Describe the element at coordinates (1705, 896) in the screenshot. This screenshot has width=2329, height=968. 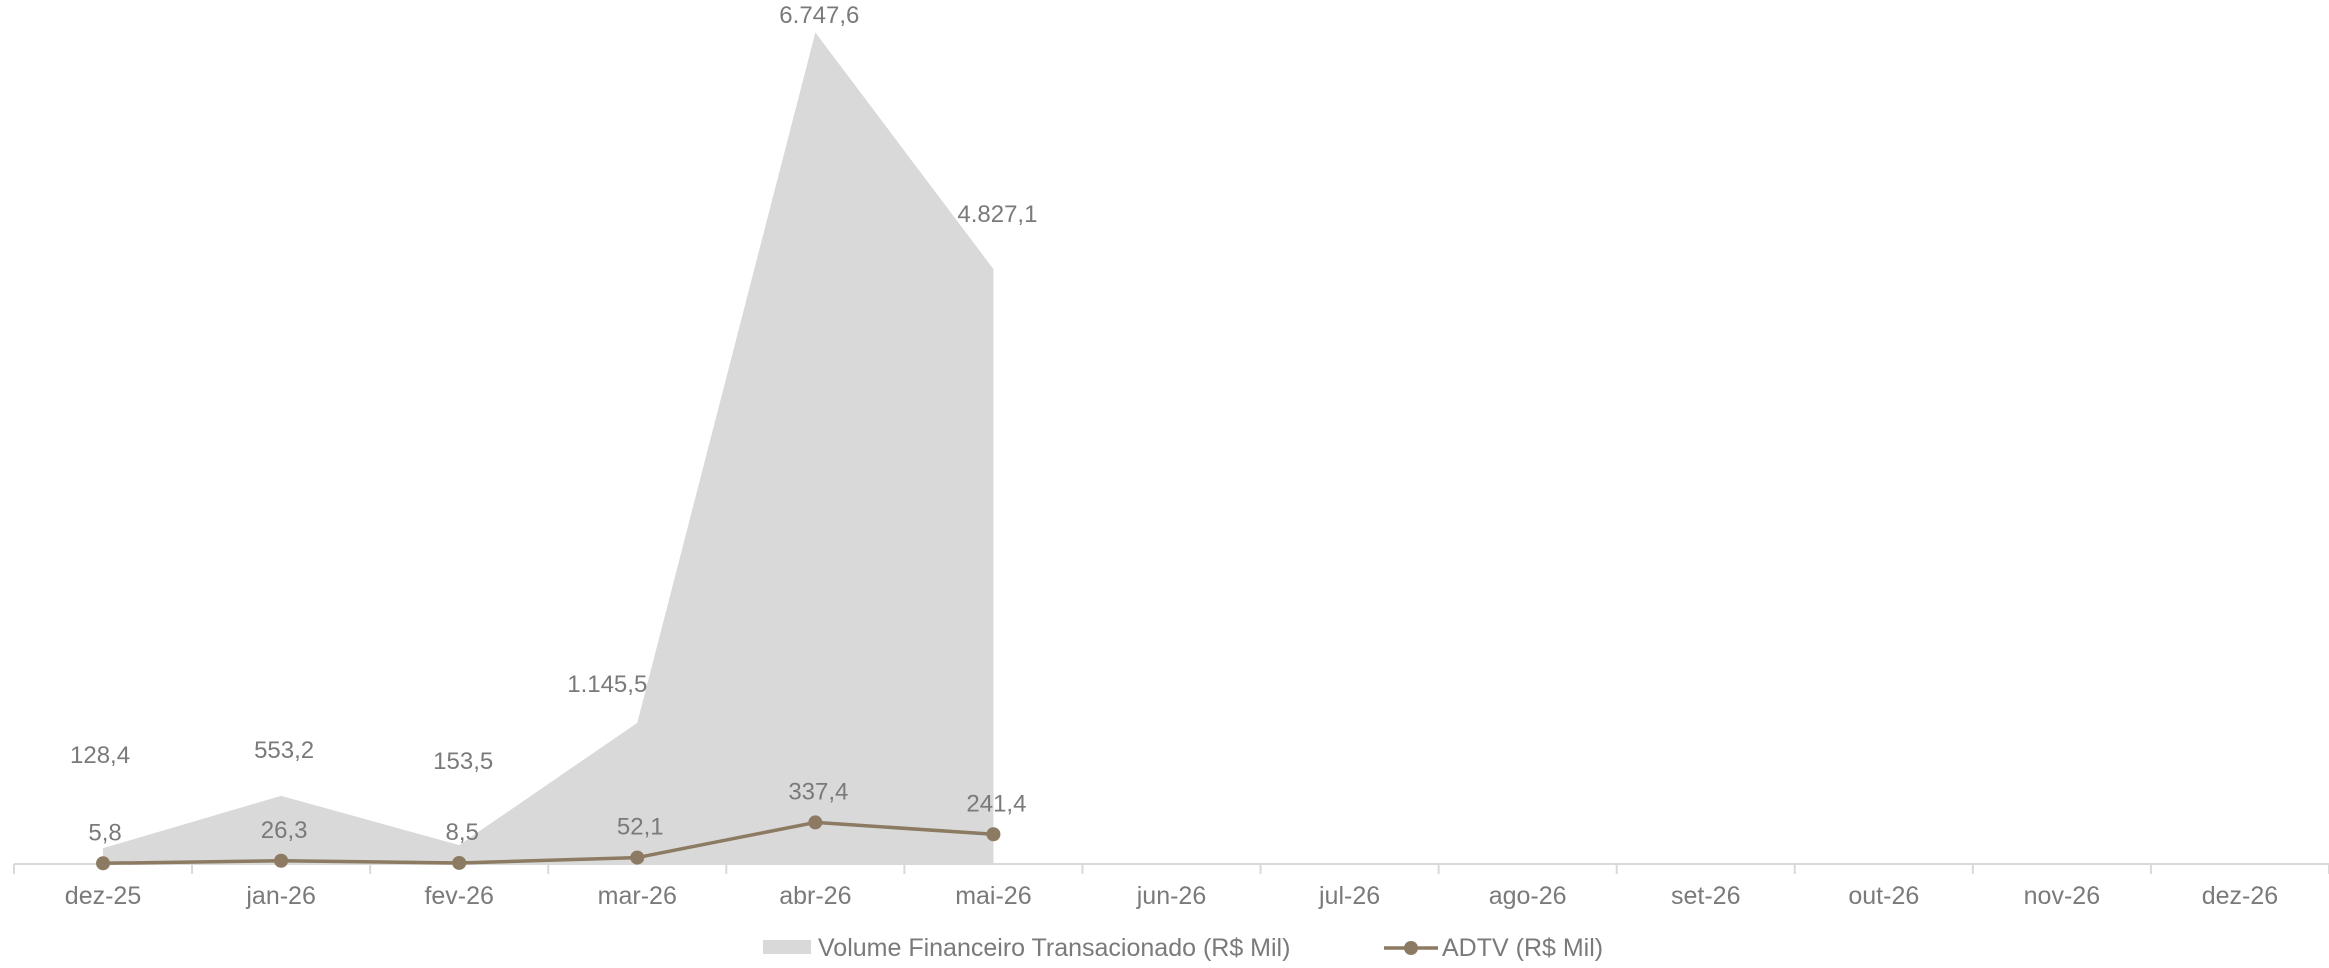
I see `x-tick-label: set-26` at that location.